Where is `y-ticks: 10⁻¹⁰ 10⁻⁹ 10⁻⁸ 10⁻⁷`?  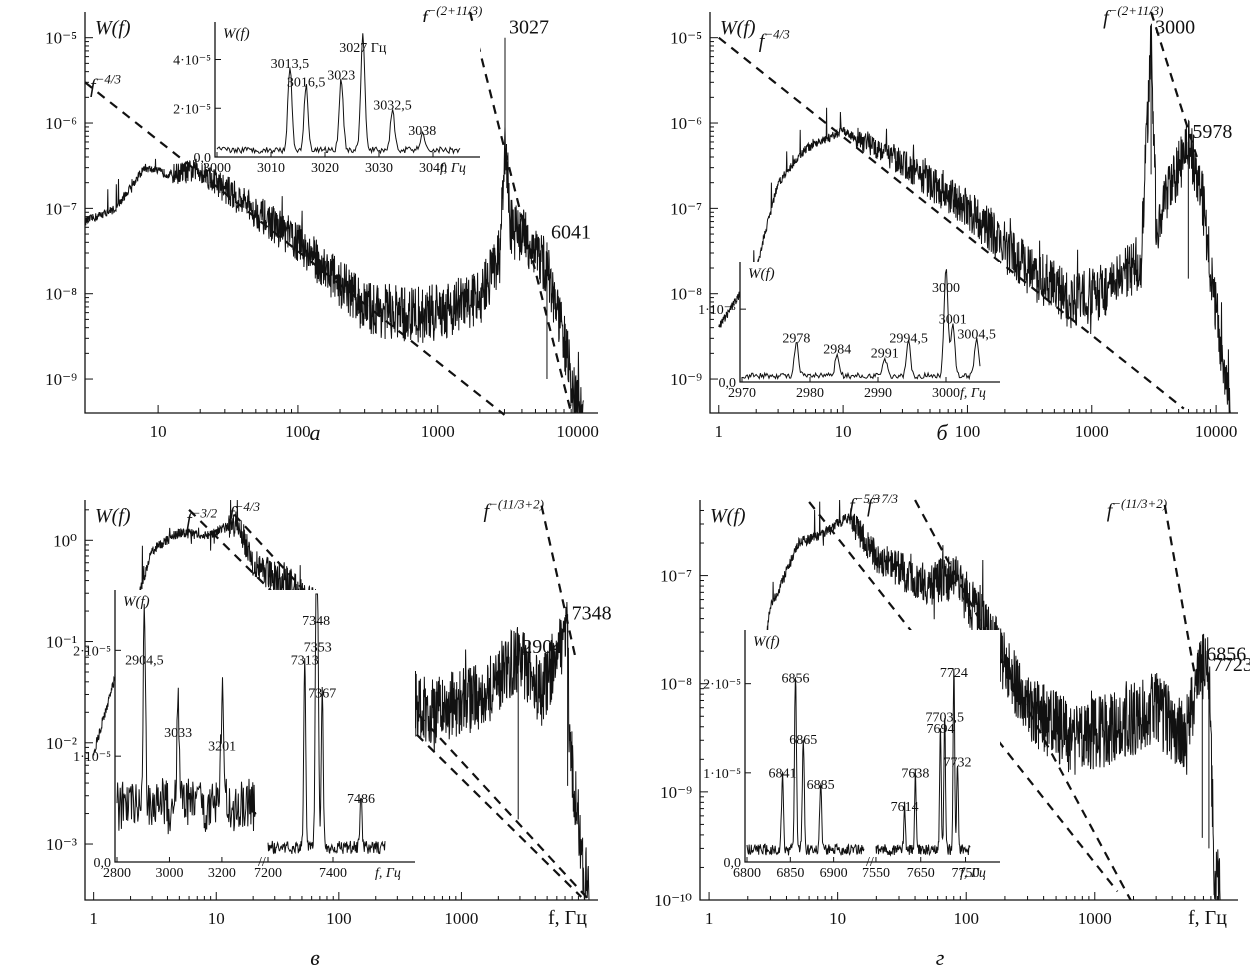 y-ticks: 10⁻¹⁰ 10⁻⁹ 10⁻⁸ 10⁻⁷ is located at coordinates (681, 709).